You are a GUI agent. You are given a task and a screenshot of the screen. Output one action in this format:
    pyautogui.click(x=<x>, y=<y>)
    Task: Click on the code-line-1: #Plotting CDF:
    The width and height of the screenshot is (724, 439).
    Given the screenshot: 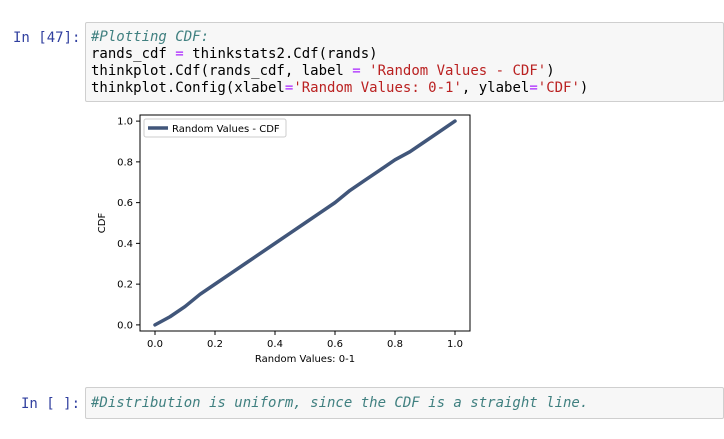 What is the action you would take?
    pyautogui.click(x=150, y=37)
    